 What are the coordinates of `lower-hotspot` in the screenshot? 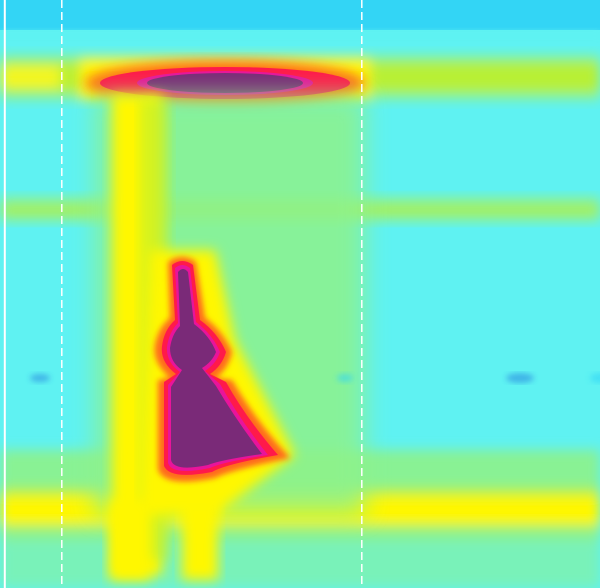 It's located at (222, 369).